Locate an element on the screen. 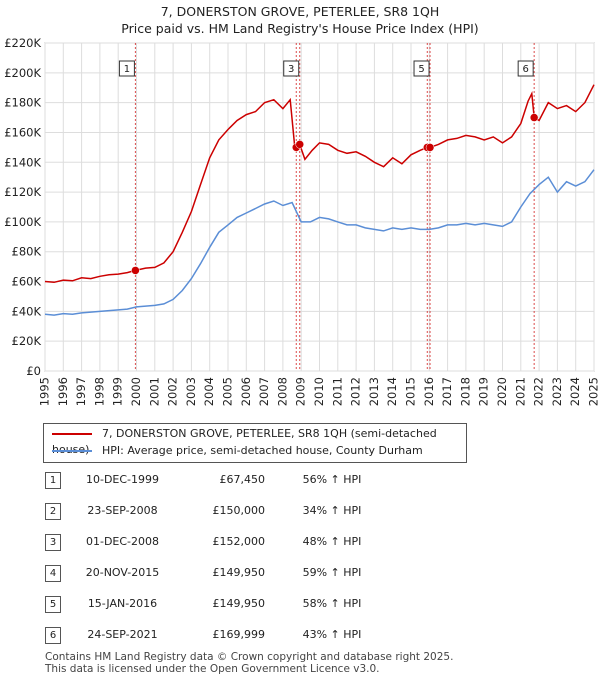 This screenshot has width=600, height=680. sale-number-badge: 1 is located at coordinates (53, 480).